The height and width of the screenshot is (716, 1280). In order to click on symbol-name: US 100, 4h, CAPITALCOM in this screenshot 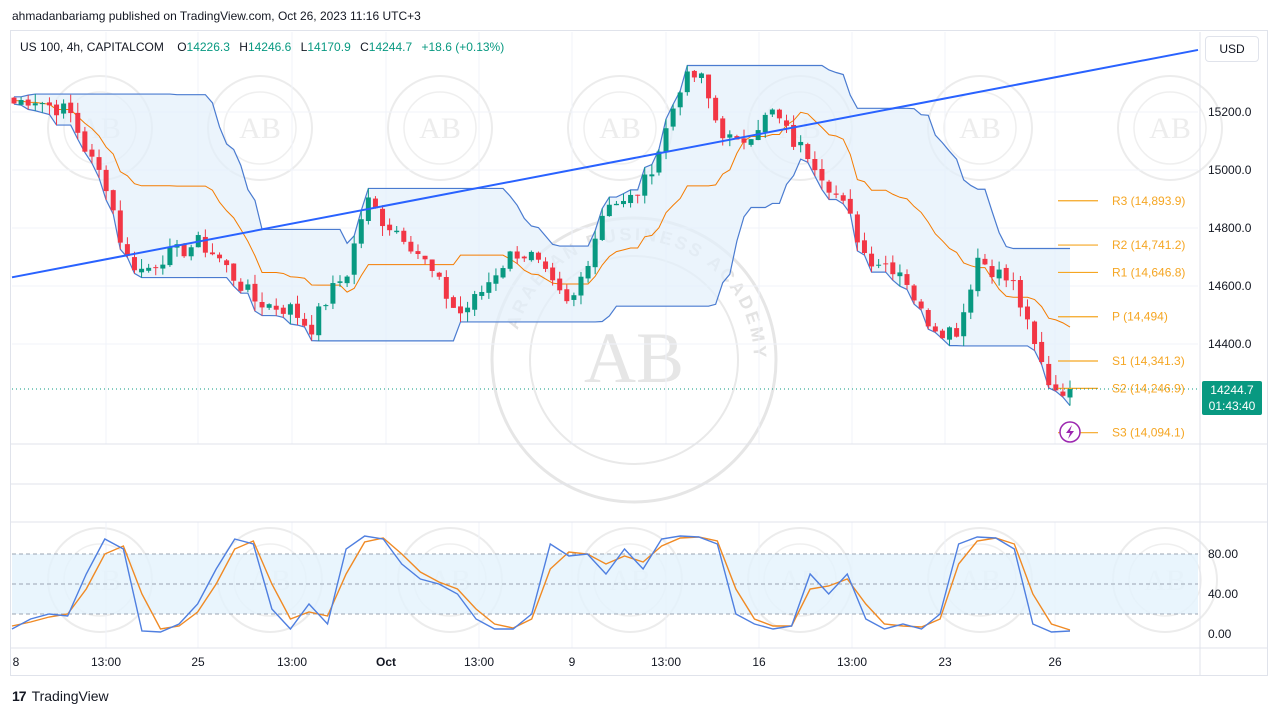, I will do `click(92, 47)`.